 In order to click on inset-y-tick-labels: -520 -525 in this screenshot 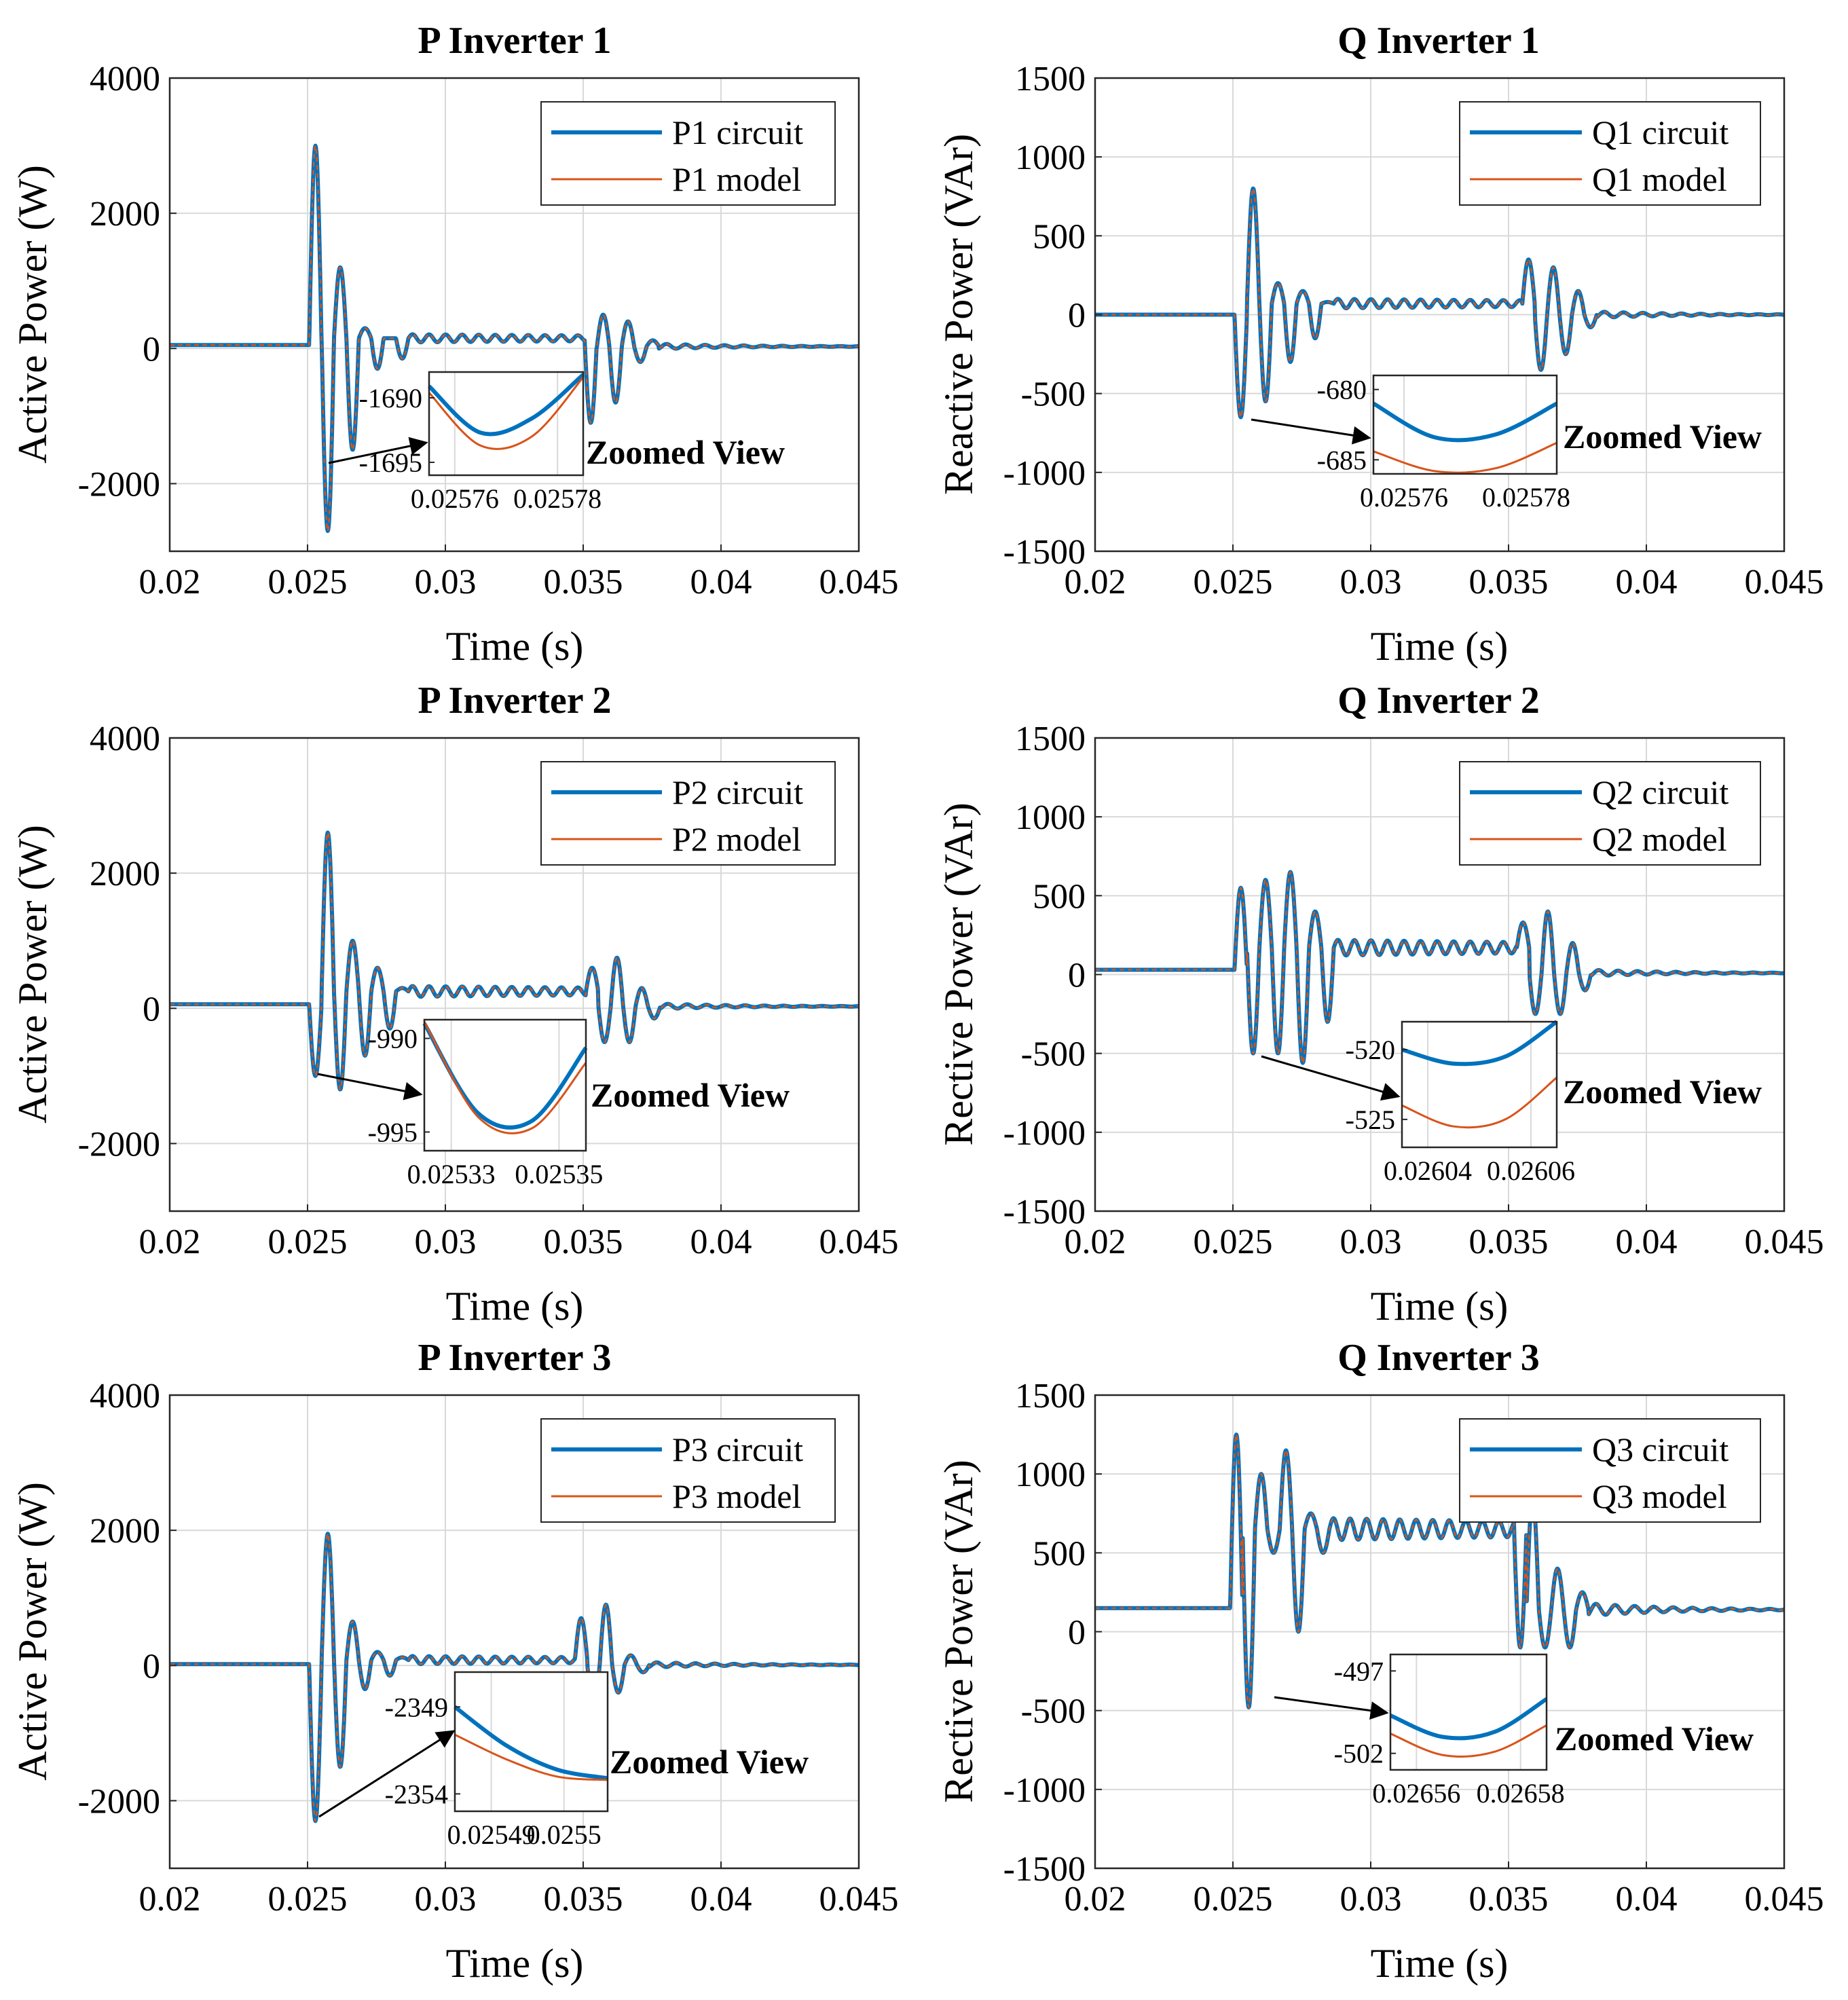, I will do `click(1376, 1085)`.